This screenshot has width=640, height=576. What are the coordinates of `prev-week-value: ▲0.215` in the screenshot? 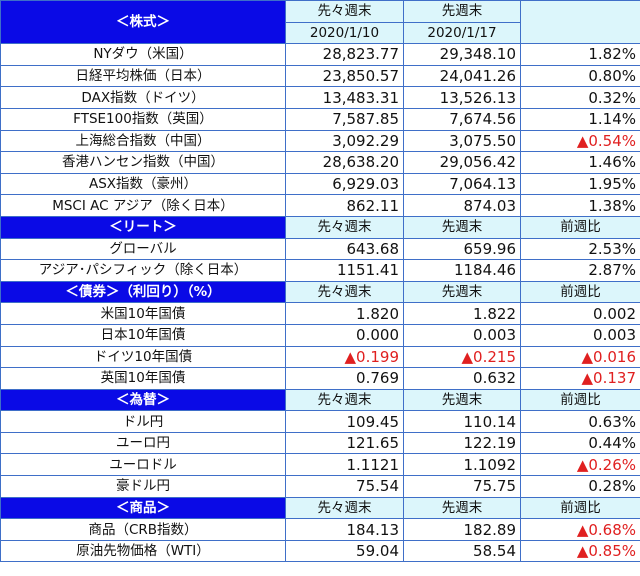 It's located at (462, 357).